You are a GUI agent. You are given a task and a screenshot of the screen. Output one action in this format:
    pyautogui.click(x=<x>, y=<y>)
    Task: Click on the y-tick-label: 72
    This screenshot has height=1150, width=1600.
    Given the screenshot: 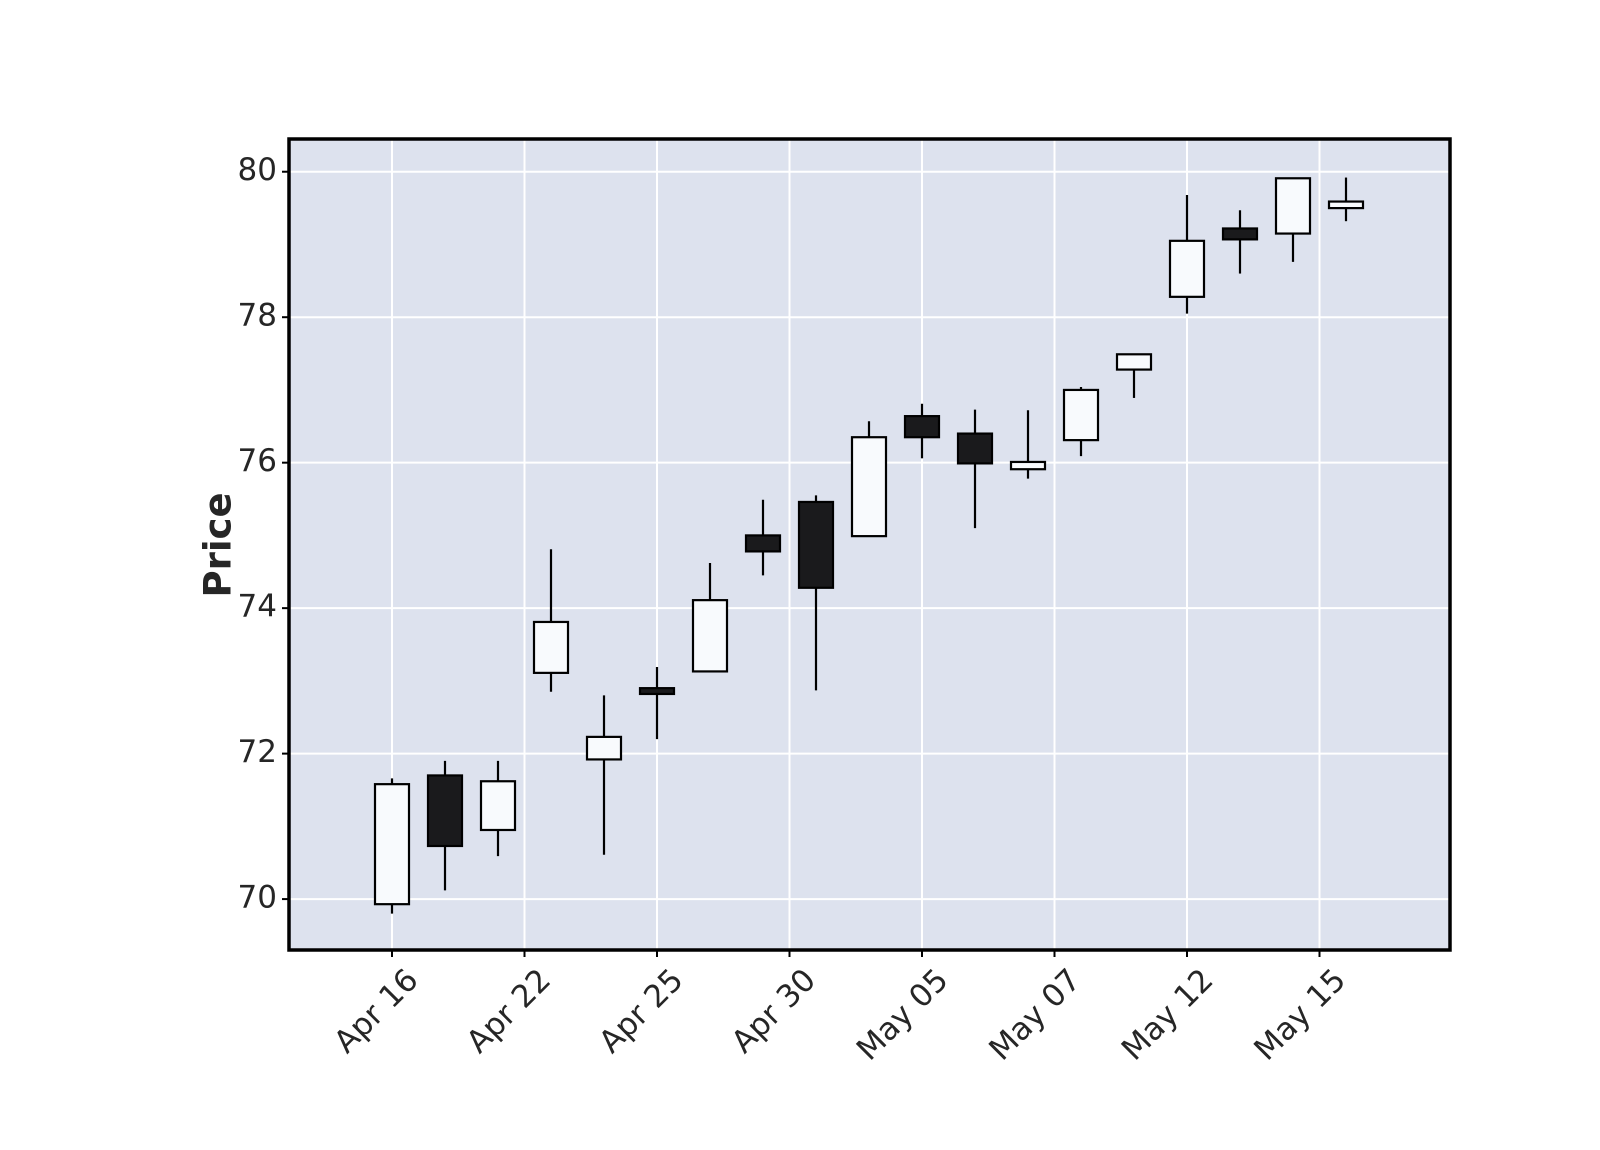 What is the action you would take?
    pyautogui.click(x=257, y=752)
    